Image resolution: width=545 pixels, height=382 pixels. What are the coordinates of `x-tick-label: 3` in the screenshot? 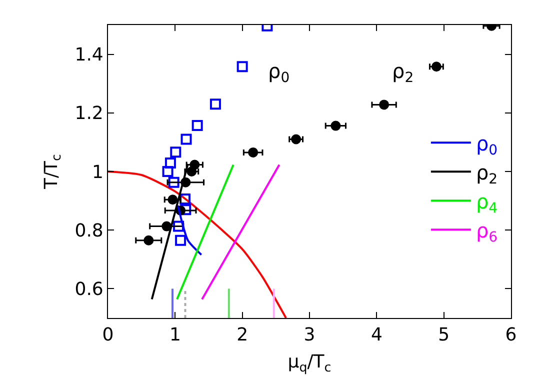 It's located at (310, 335).